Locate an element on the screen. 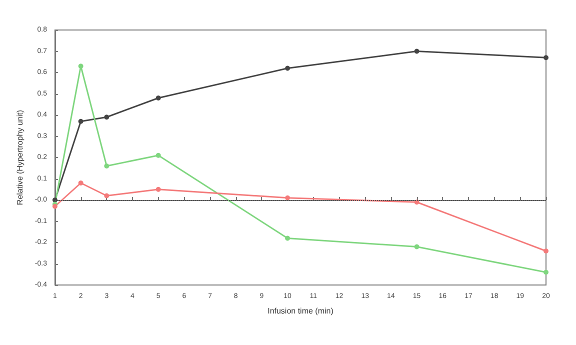 The width and height of the screenshot is (576, 345). x-axis-title: Infusion time (min) is located at coordinates (301, 311).